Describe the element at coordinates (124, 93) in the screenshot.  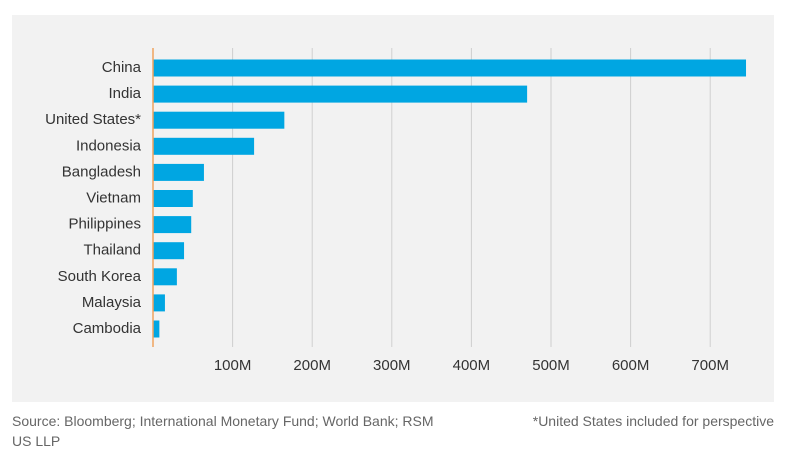
I see `y-tick-label: India` at that location.